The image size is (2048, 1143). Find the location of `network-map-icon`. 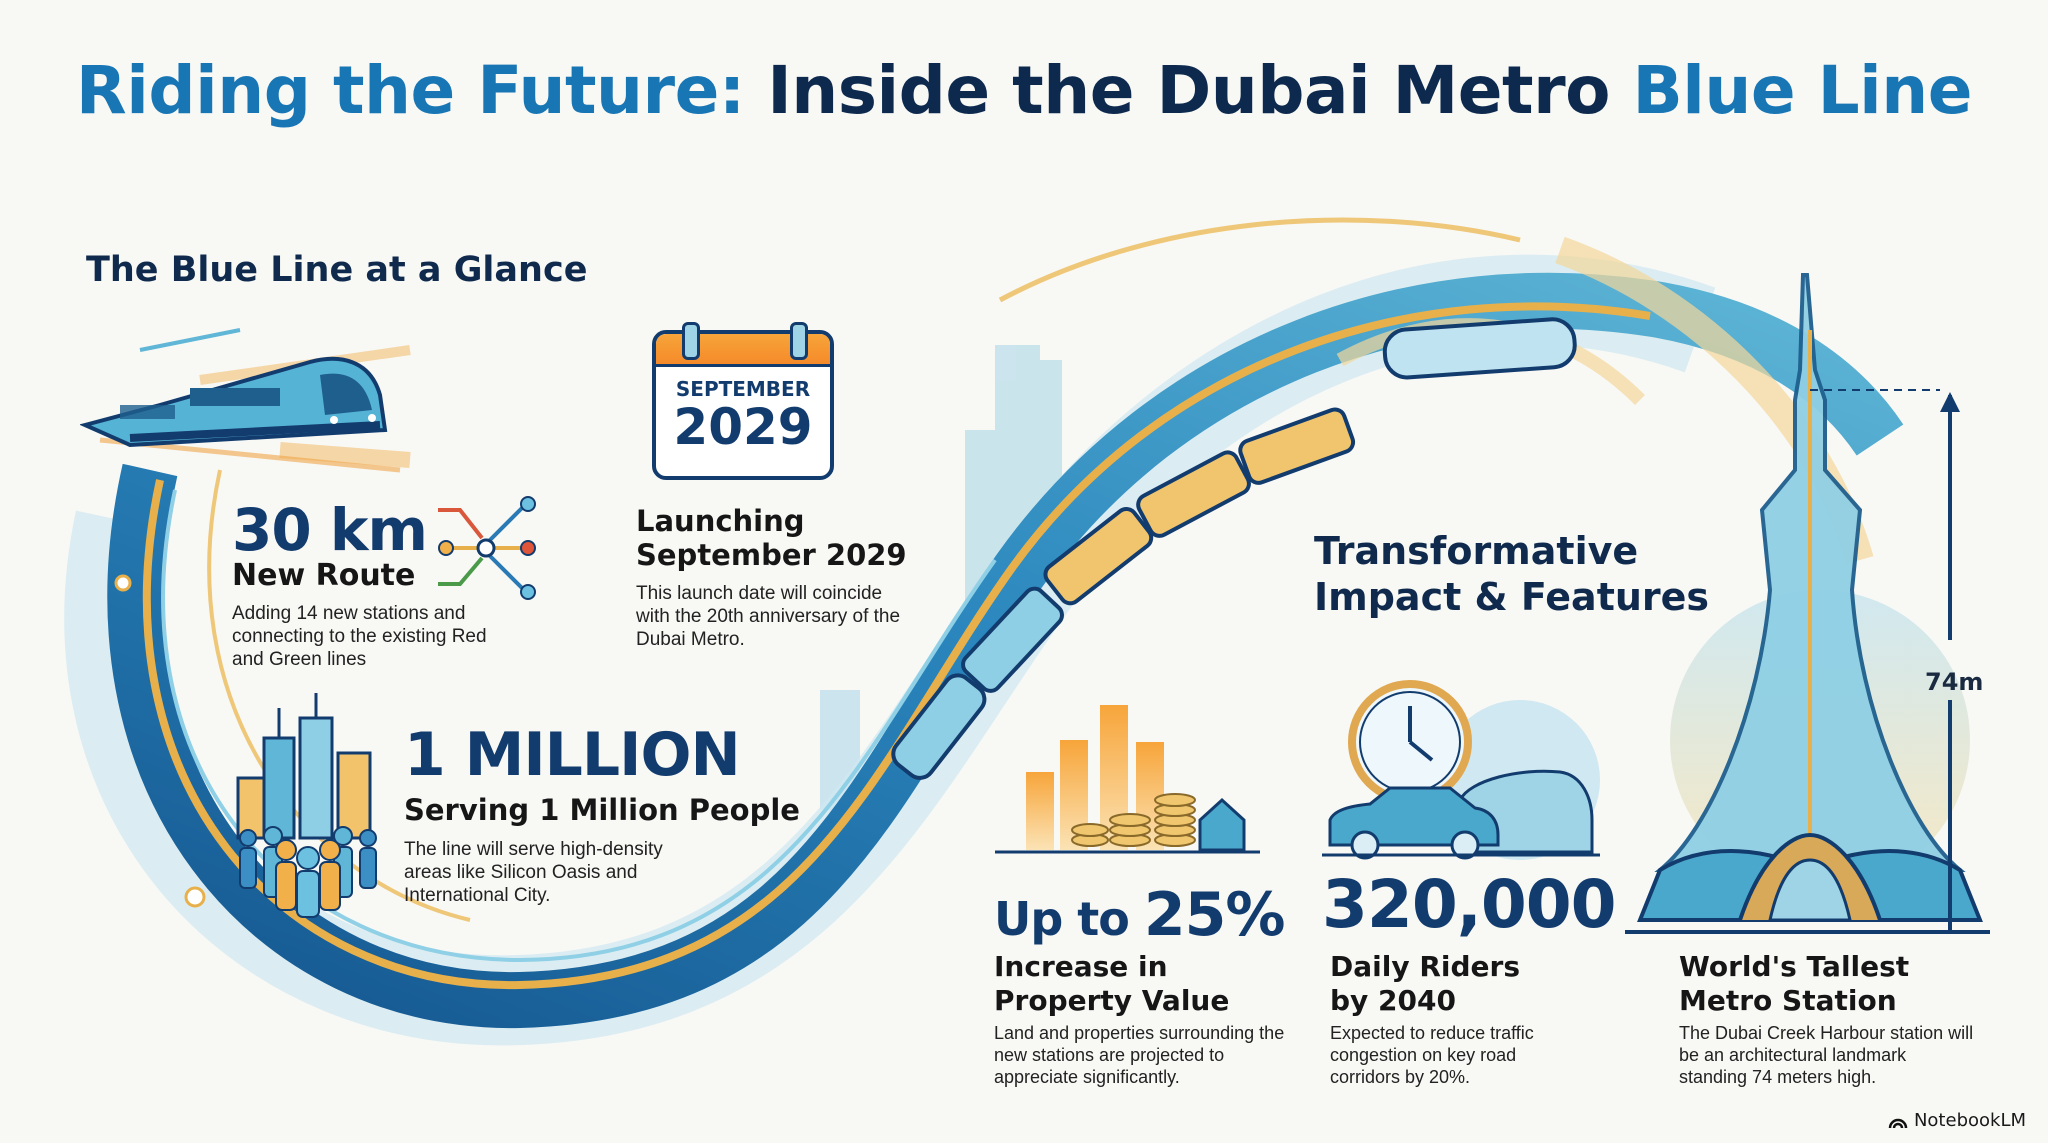

network-map-icon is located at coordinates (487, 548).